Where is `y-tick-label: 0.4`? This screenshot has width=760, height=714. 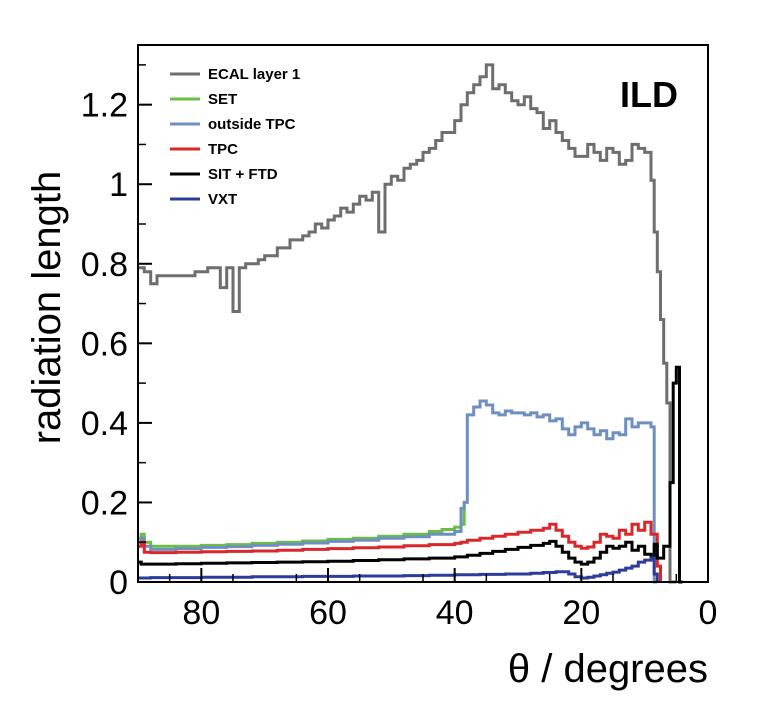 y-tick-label: 0.4 is located at coordinates (104, 424).